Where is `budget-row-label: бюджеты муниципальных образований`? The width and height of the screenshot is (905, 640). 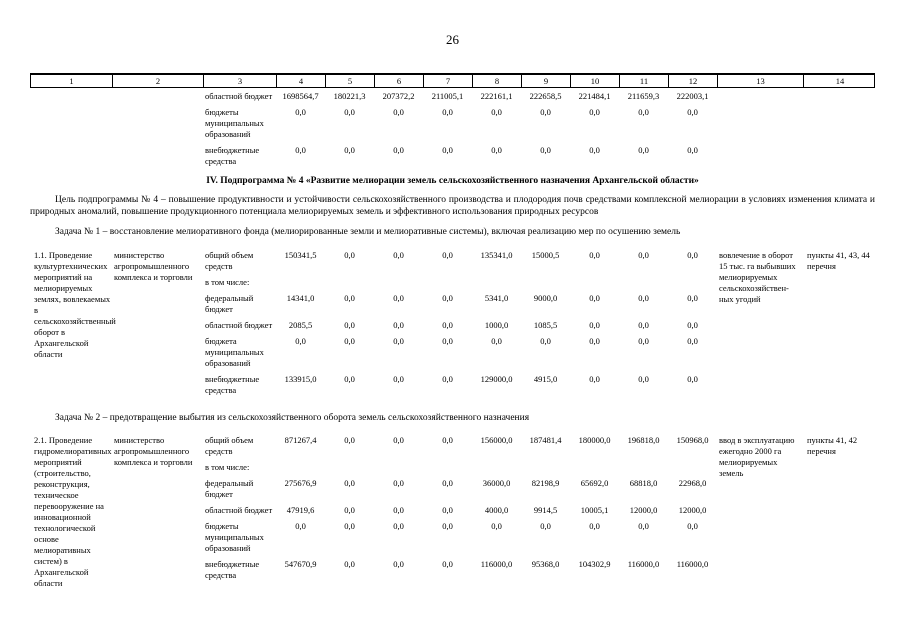
budget-row-label: бюджеты муниципальных образований is located at coordinates (234, 123).